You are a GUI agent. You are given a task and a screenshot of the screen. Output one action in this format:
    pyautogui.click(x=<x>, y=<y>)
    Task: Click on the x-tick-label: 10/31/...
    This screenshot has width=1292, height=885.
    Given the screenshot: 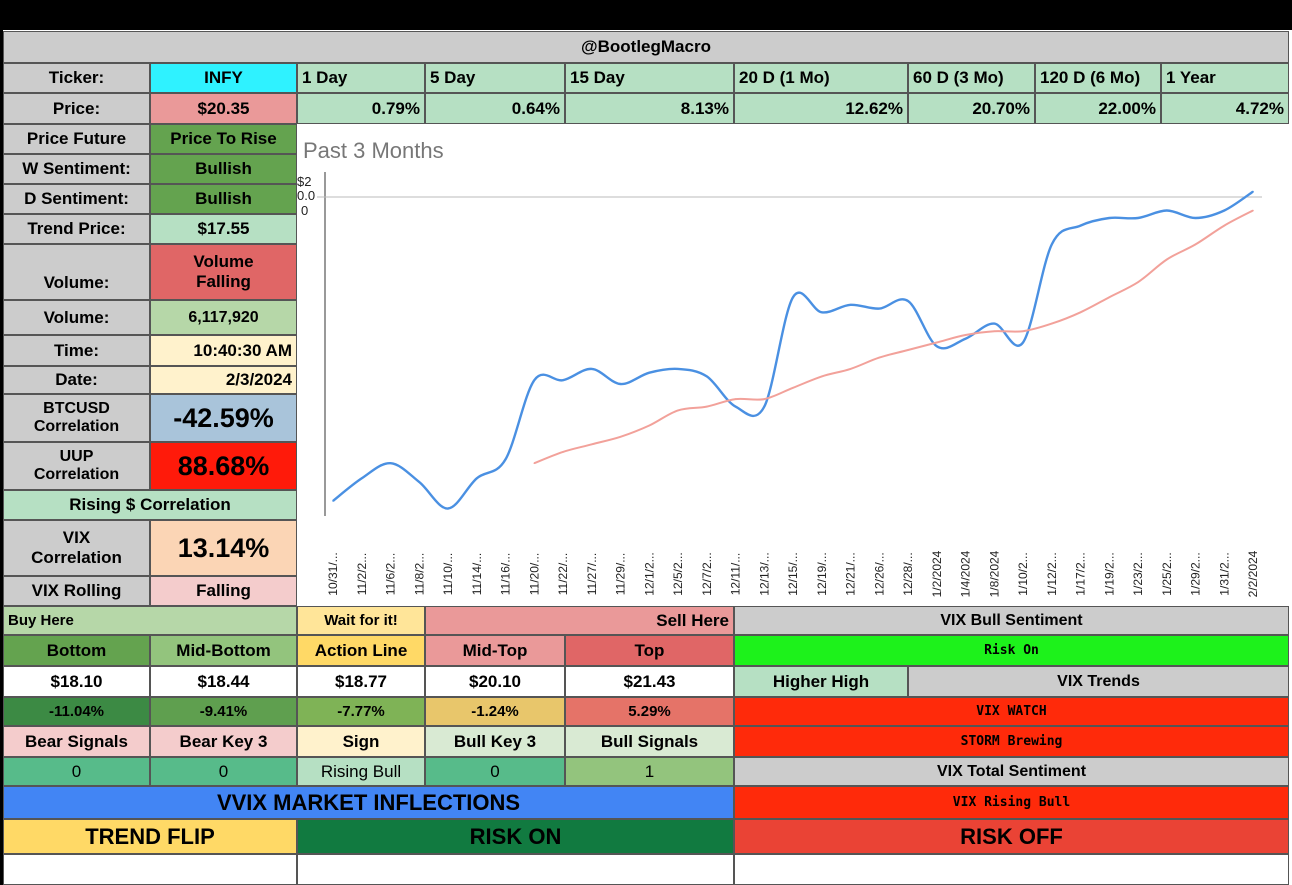 What is the action you would take?
    pyautogui.click(x=333, y=573)
    